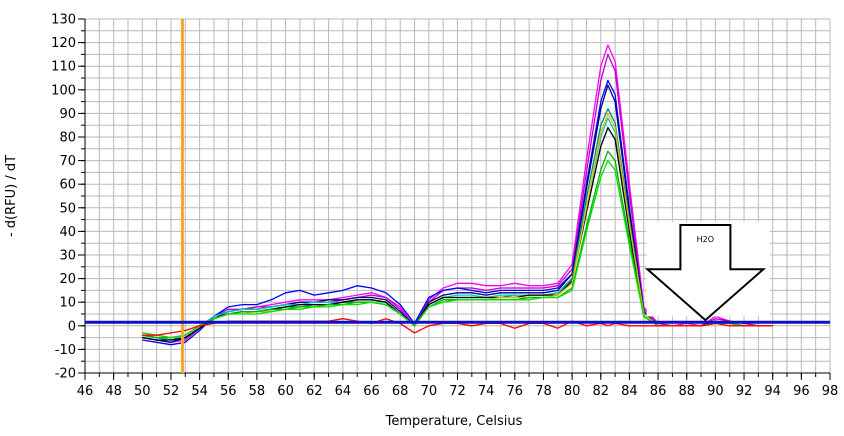 The width and height of the screenshot is (844, 436). I want to click on x-tick-label: 60, so click(285, 391).